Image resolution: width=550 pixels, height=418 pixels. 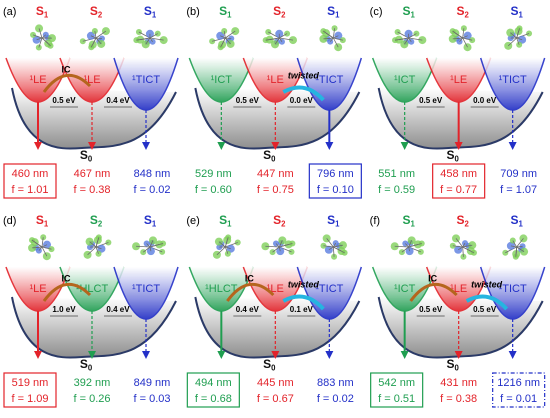 I want to click on panel-label: (a), so click(x=9, y=12).